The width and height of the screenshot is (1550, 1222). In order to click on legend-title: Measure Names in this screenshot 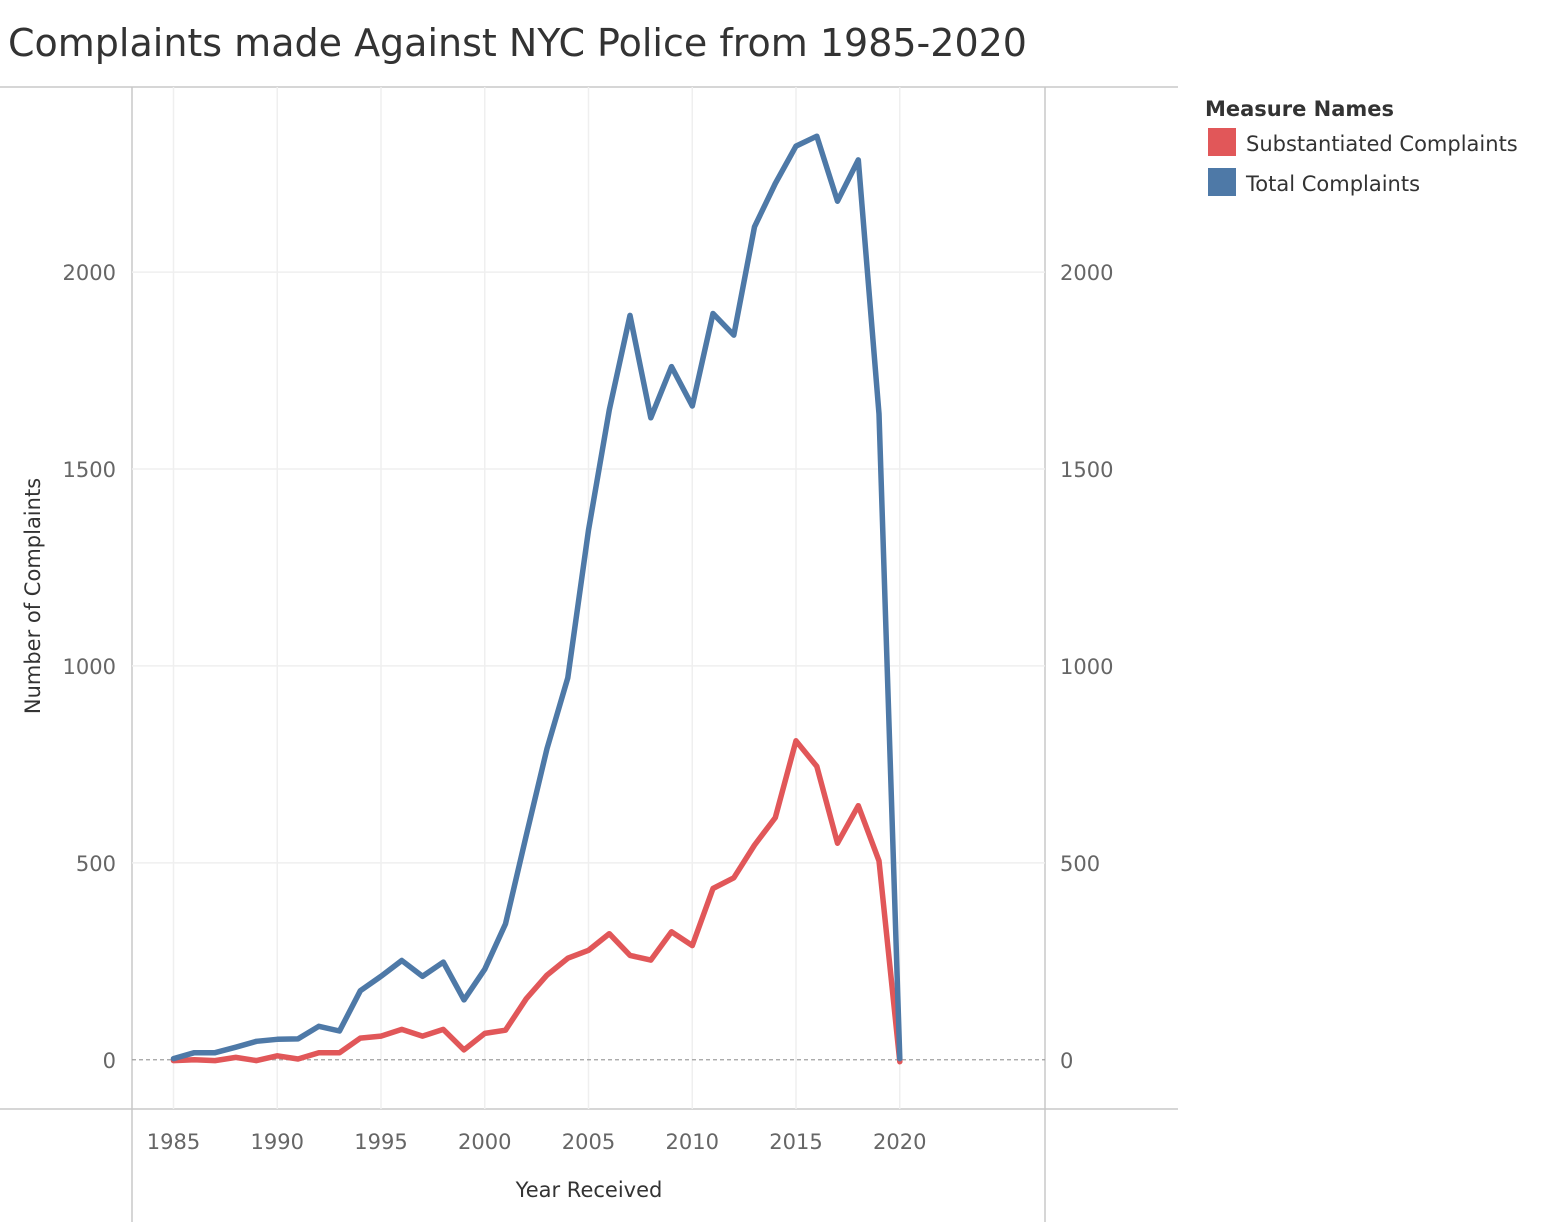, I will do `click(1299, 109)`.